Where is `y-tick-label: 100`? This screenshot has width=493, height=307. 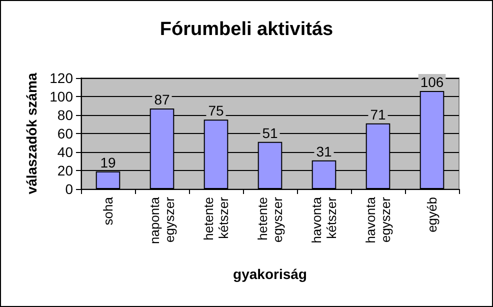 y-tick-label: 100 is located at coordinates (62, 96).